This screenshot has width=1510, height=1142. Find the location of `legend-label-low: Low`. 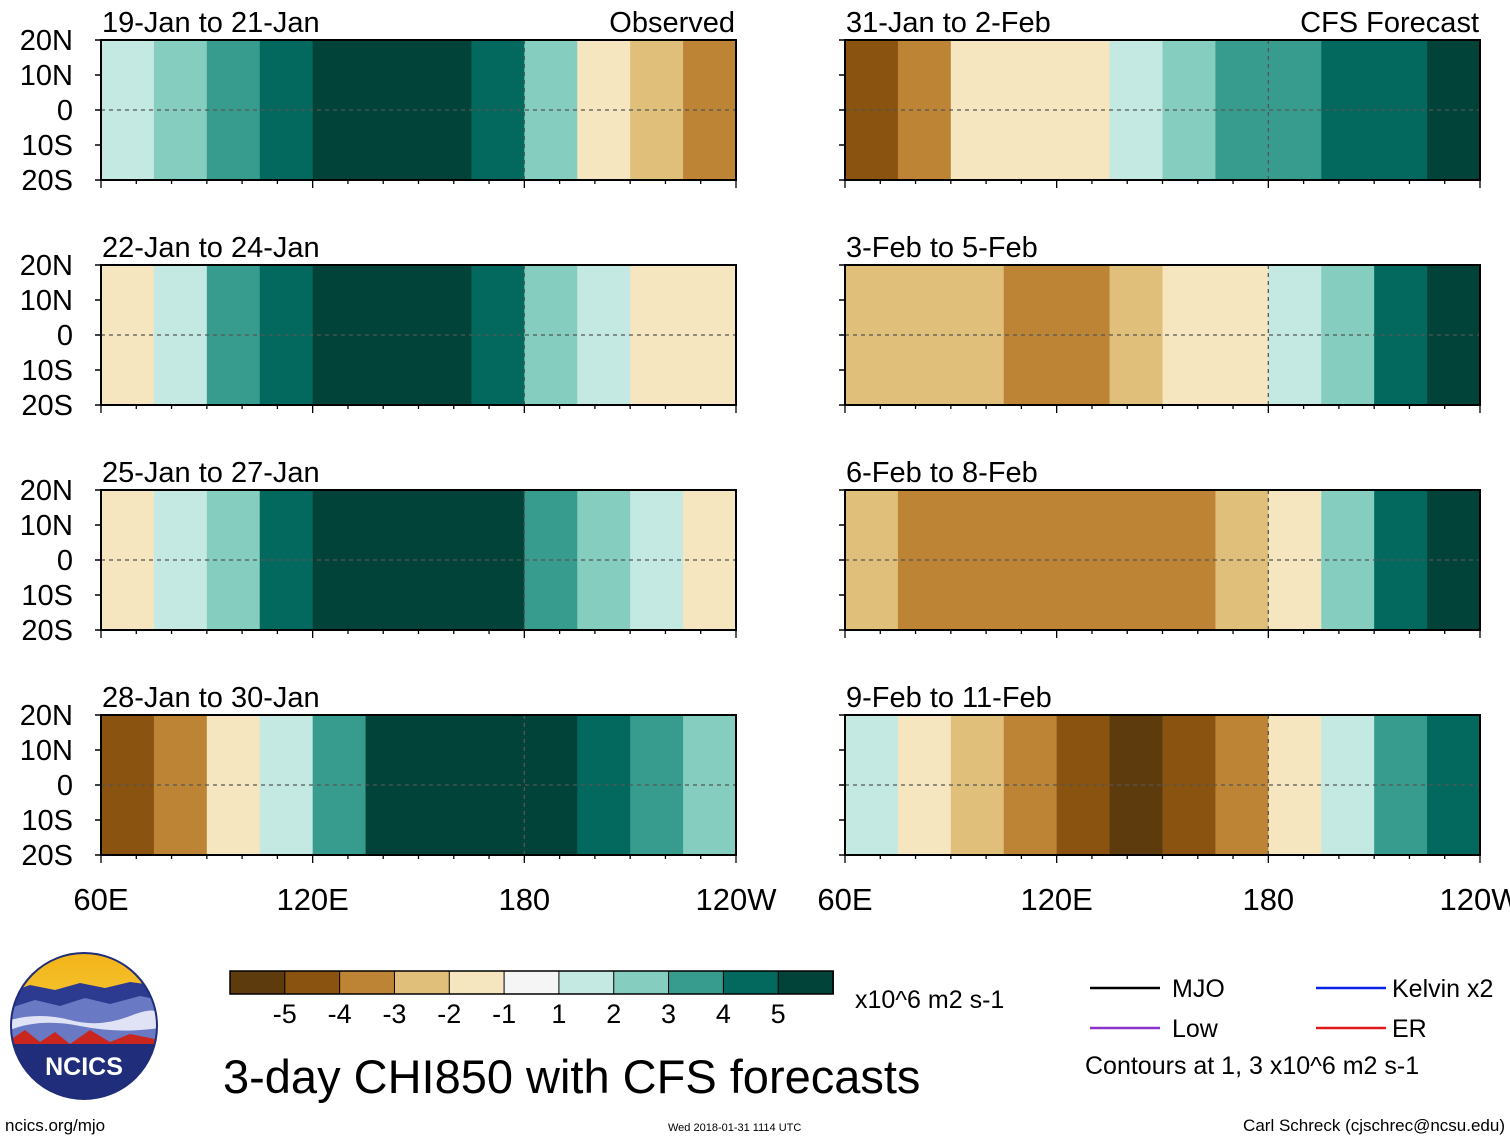

legend-label-low: Low is located at coordinates (1195, 1029).